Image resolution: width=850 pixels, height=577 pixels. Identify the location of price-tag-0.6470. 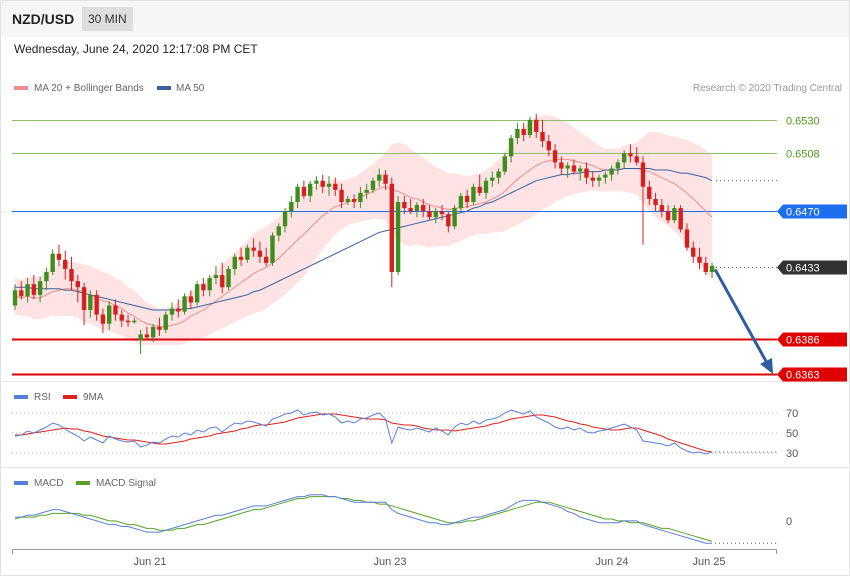
(812, 211).